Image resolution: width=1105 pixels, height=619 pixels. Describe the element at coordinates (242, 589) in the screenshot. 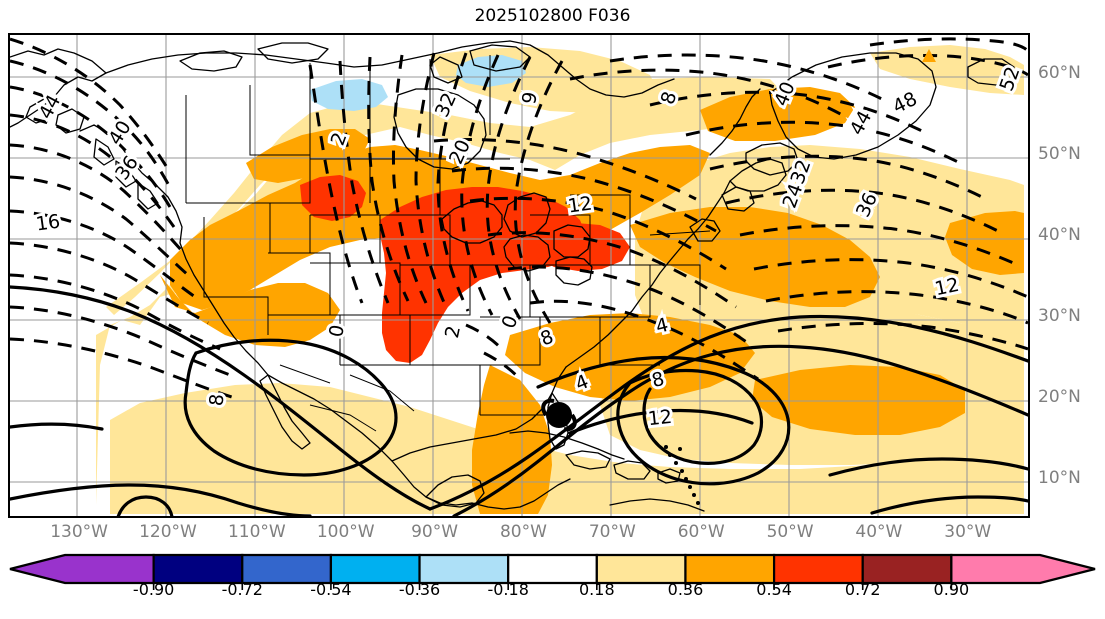

I see `colorbar-tick-label: -0.72` at that location.